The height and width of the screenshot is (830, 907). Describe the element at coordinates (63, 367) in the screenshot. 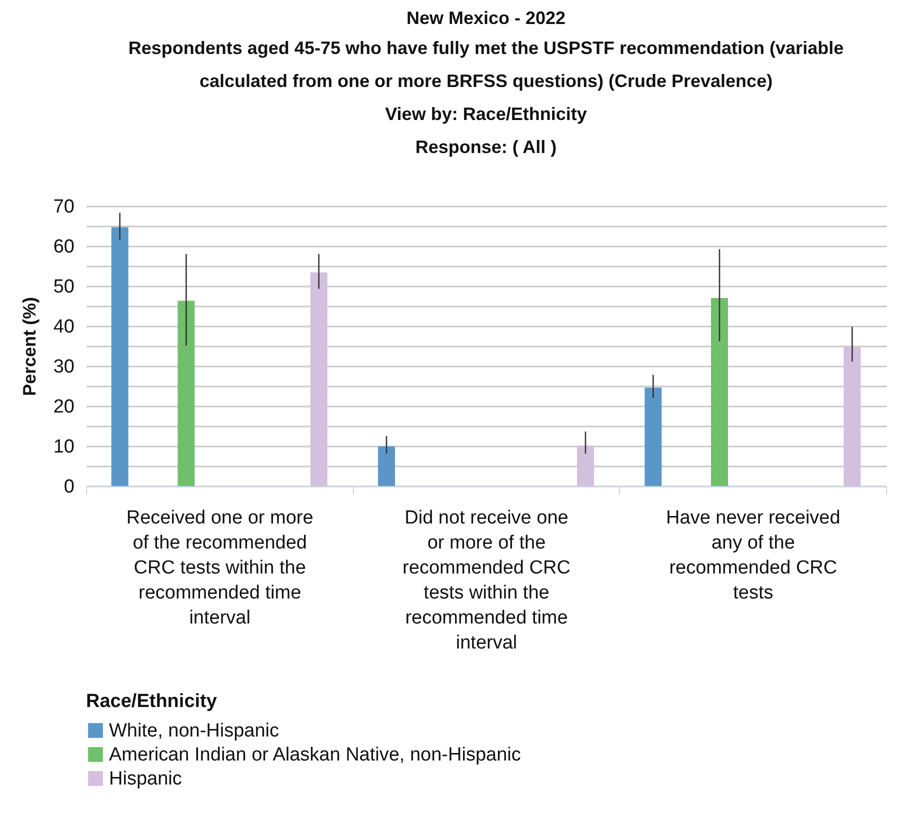

I see `y-tick-label: 30` at that location.